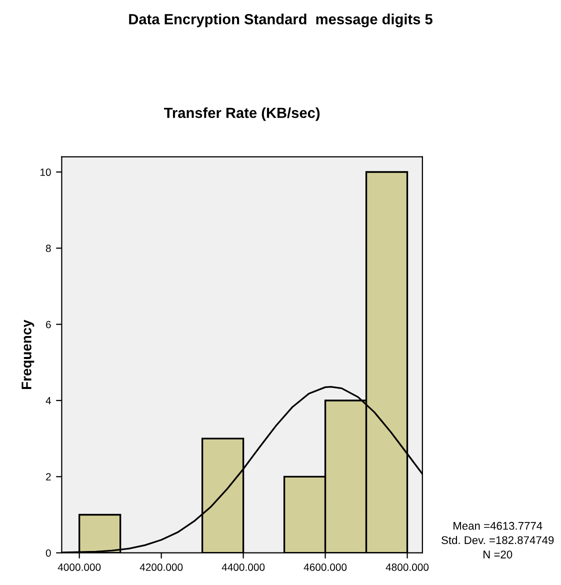 Image resolution: width=561 pixels, height=585 pixels. I want to click on y-tick-label: 6, so click(48, 324).